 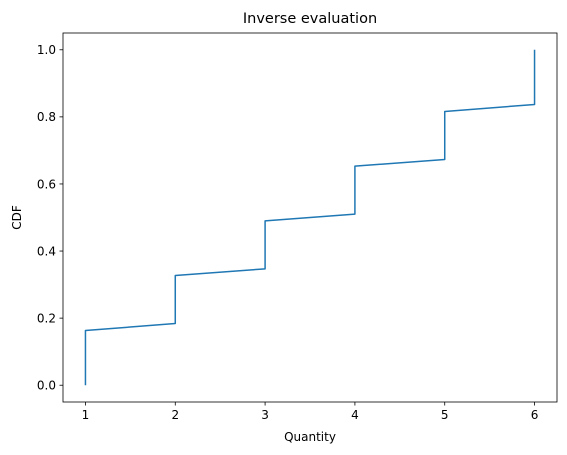 What do you see at coordinates (265, 415) in the screenshot?
I see `x-tick-label-2: 3` at bounding box center [265, 415].